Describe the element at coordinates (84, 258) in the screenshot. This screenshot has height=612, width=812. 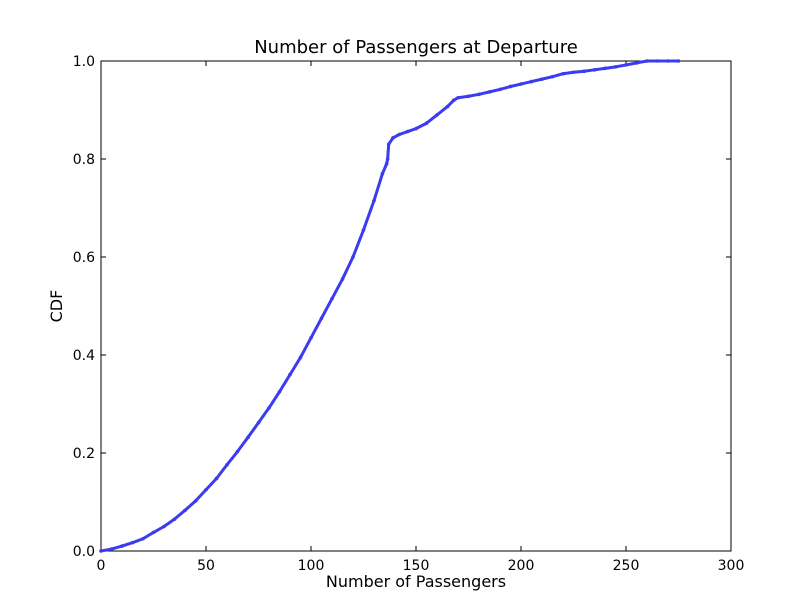
I see `y-tick-label: 0.6` at that location.